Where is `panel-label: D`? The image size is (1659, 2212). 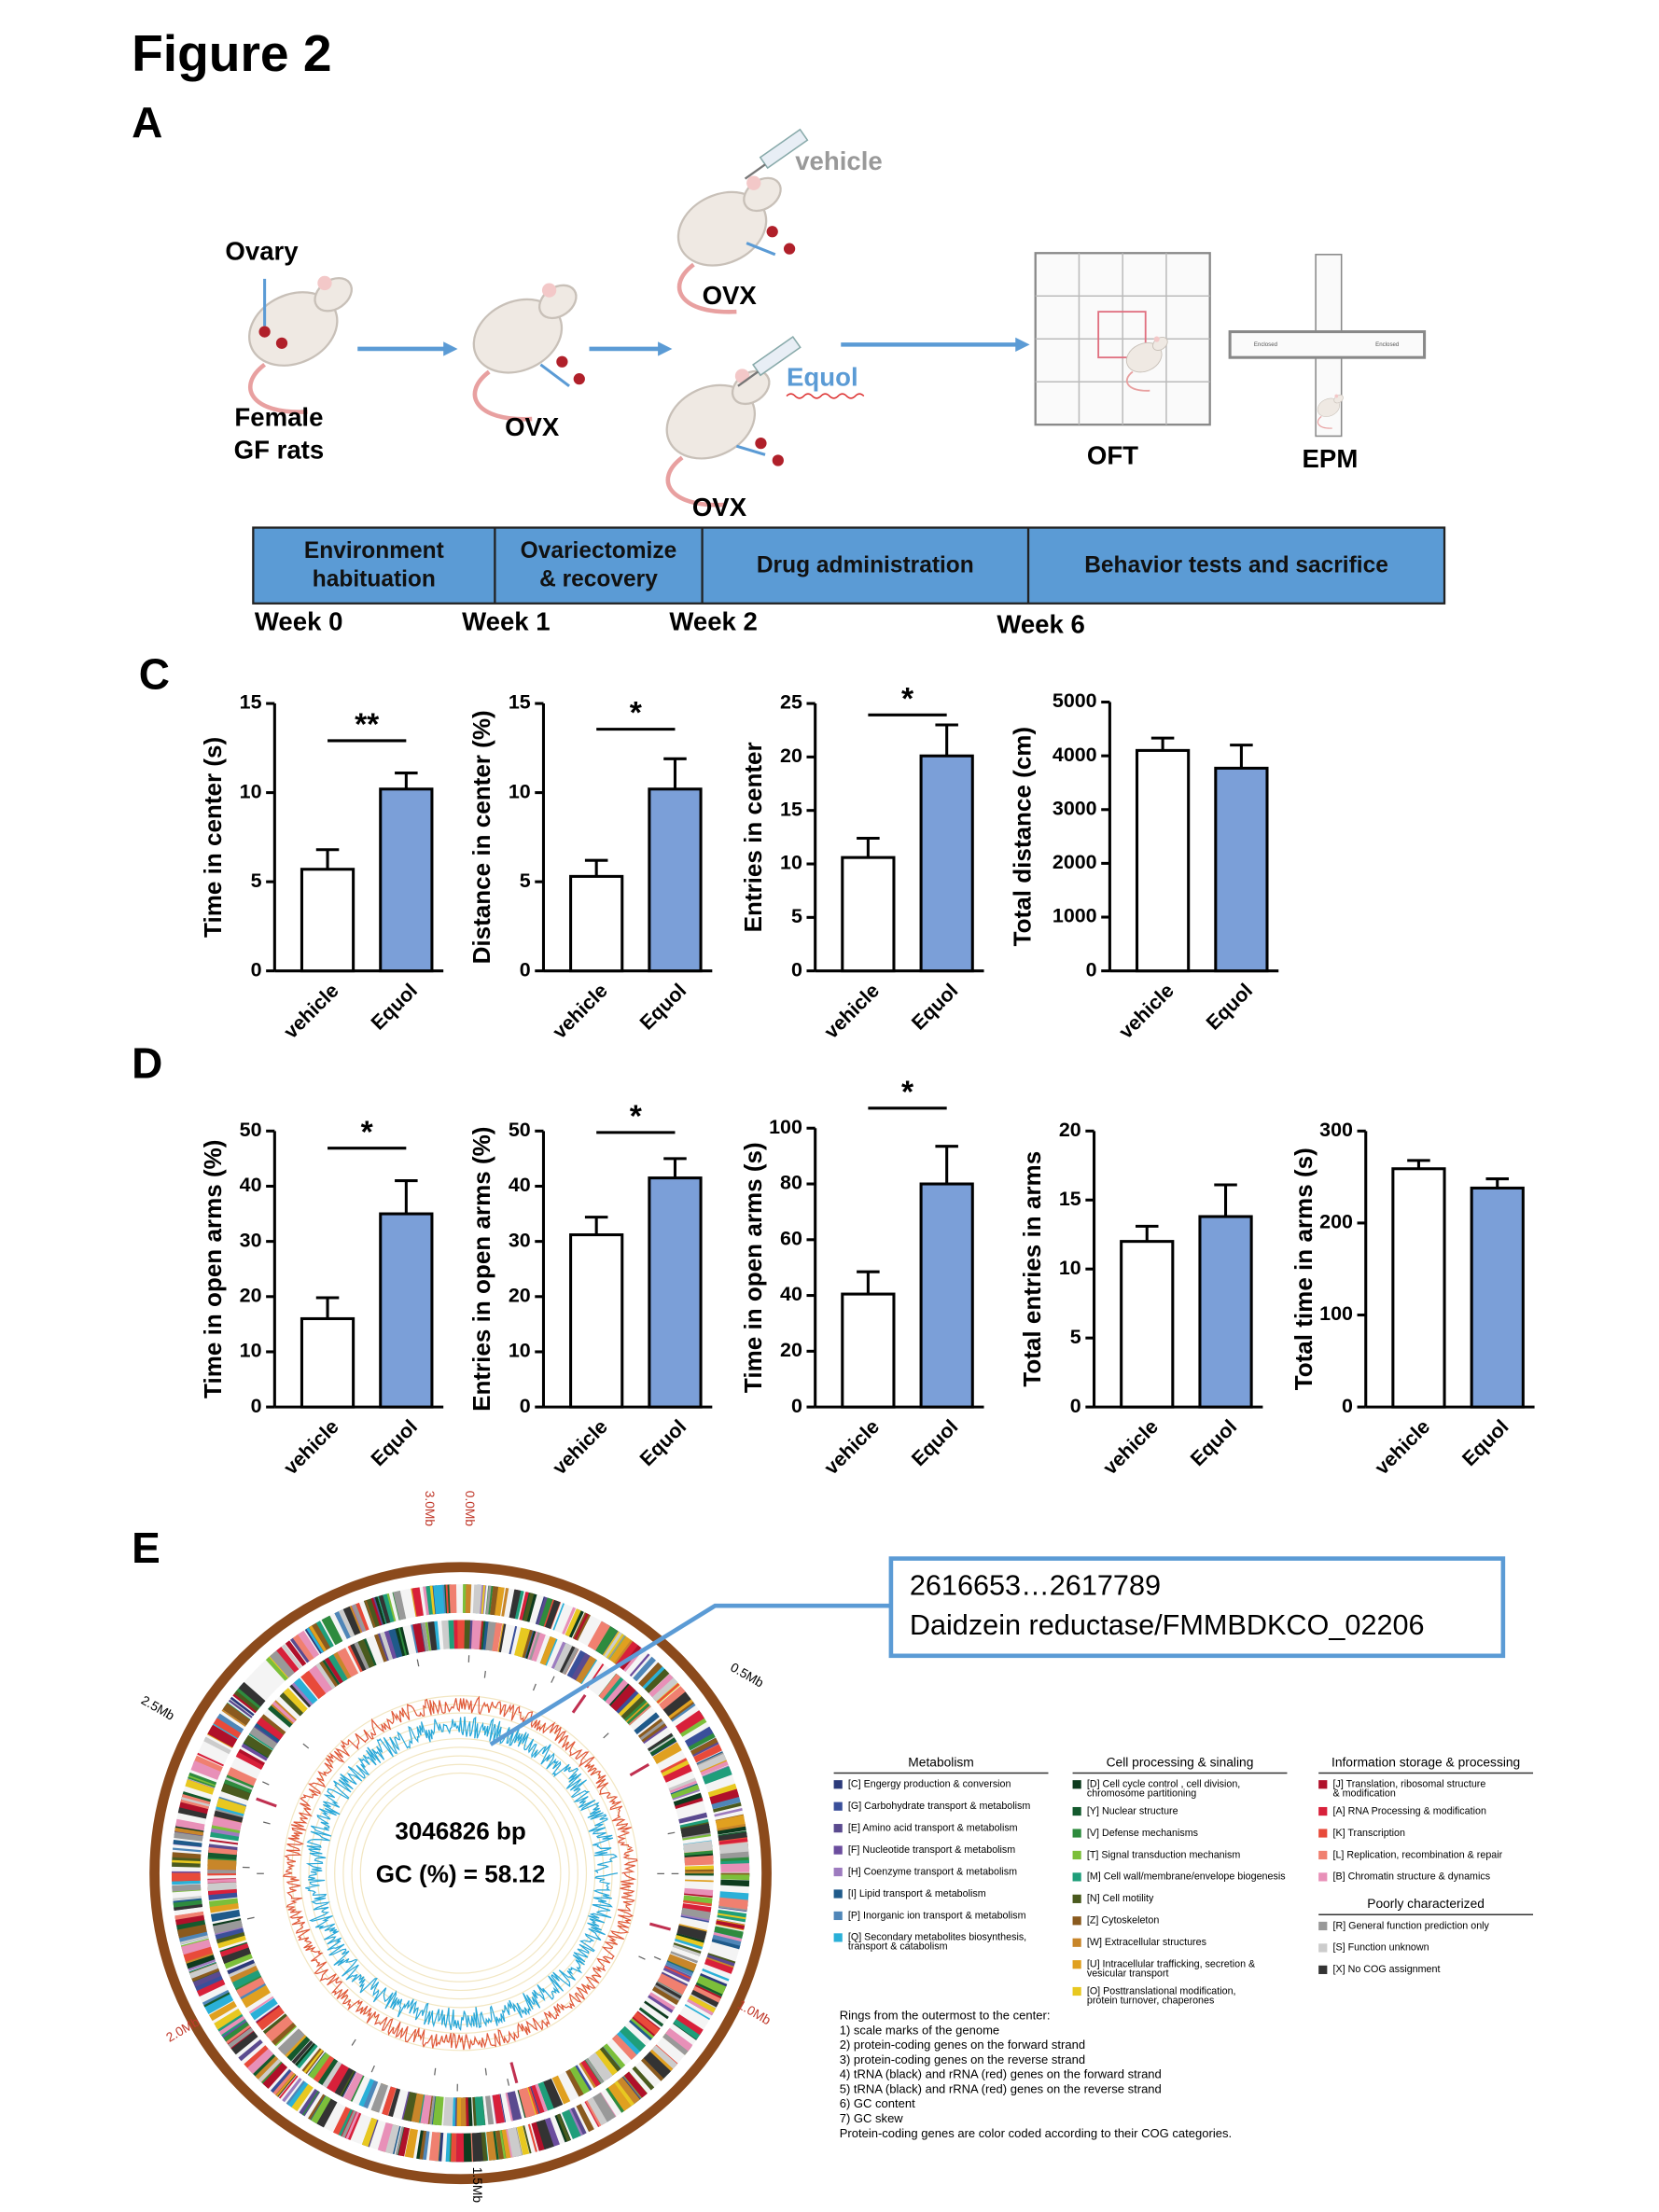
panel-label: D is located at coordinates (147, 1062).